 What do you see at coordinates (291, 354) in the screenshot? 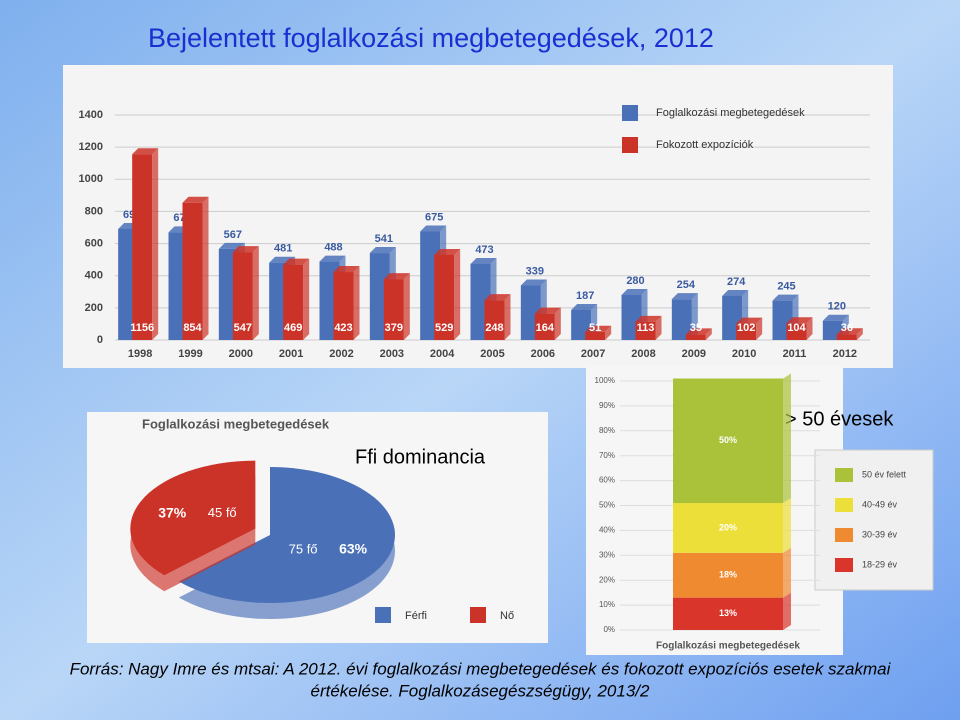
I see `x-tick-label: 2001` at bounding box center [291, 354].